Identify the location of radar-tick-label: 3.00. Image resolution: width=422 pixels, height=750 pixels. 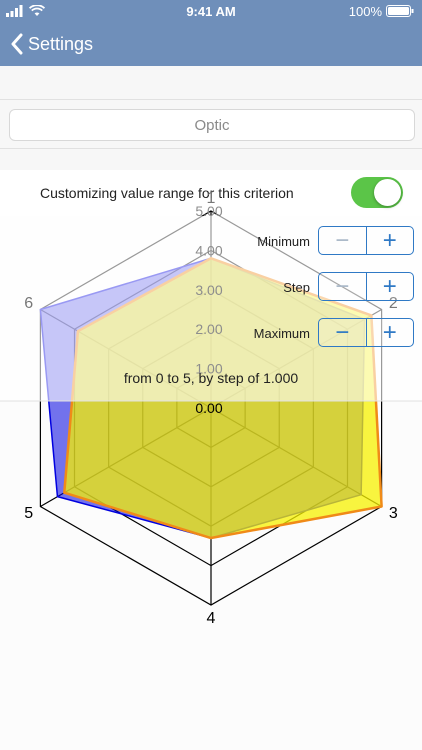
(208, 290).